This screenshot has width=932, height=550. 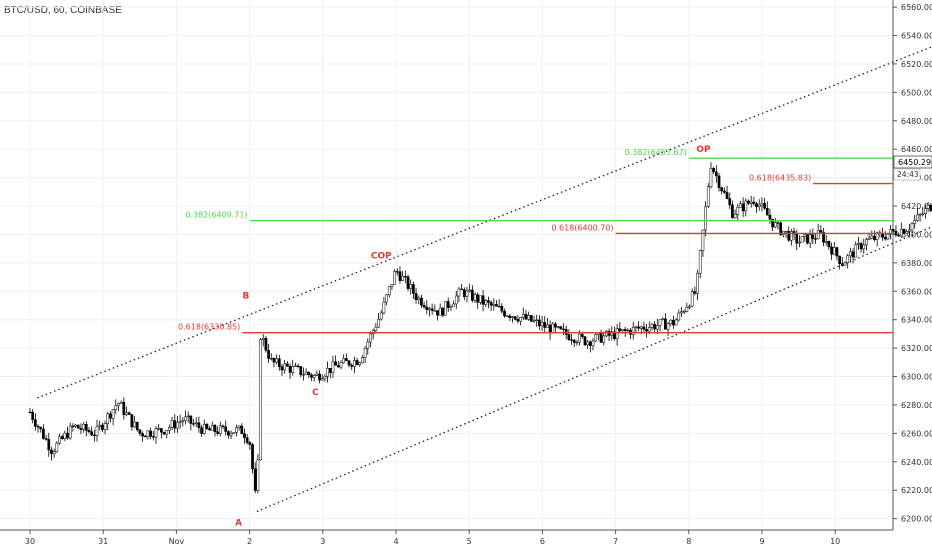 What do you see at coordinates (916, 92) in the screenshot?
I see `y-tick-label: 6500.00` at bounding box center [916, 92].